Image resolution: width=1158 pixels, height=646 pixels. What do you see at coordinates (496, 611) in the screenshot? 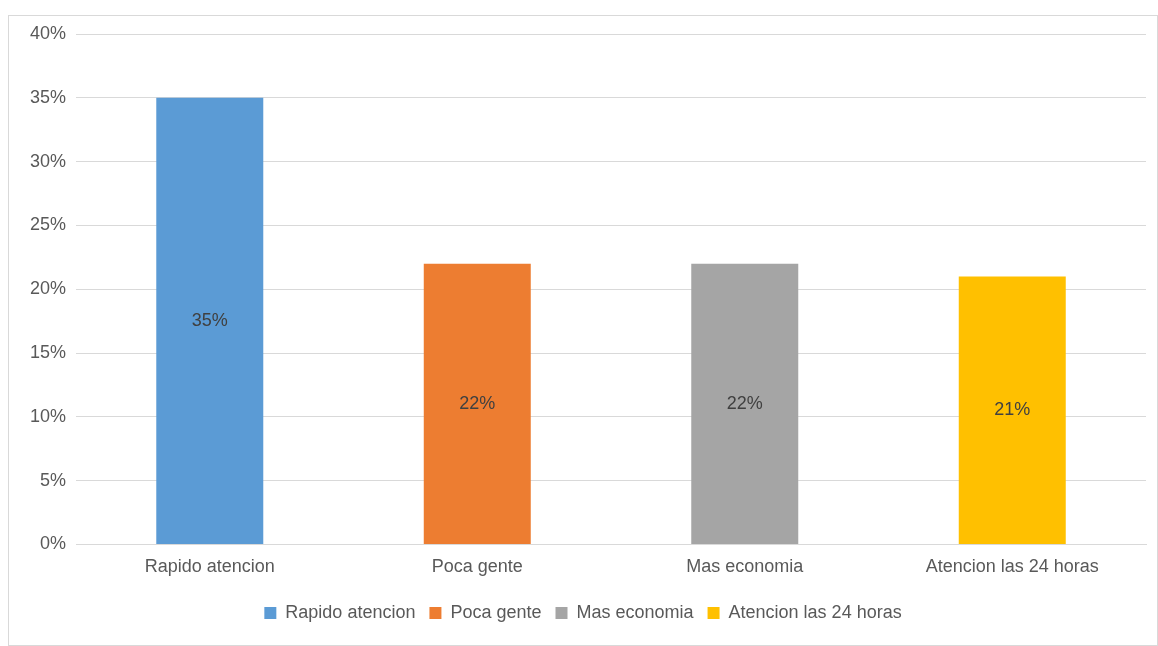
I see `legend-label: Poca gente` at bounding box center [496, 611].